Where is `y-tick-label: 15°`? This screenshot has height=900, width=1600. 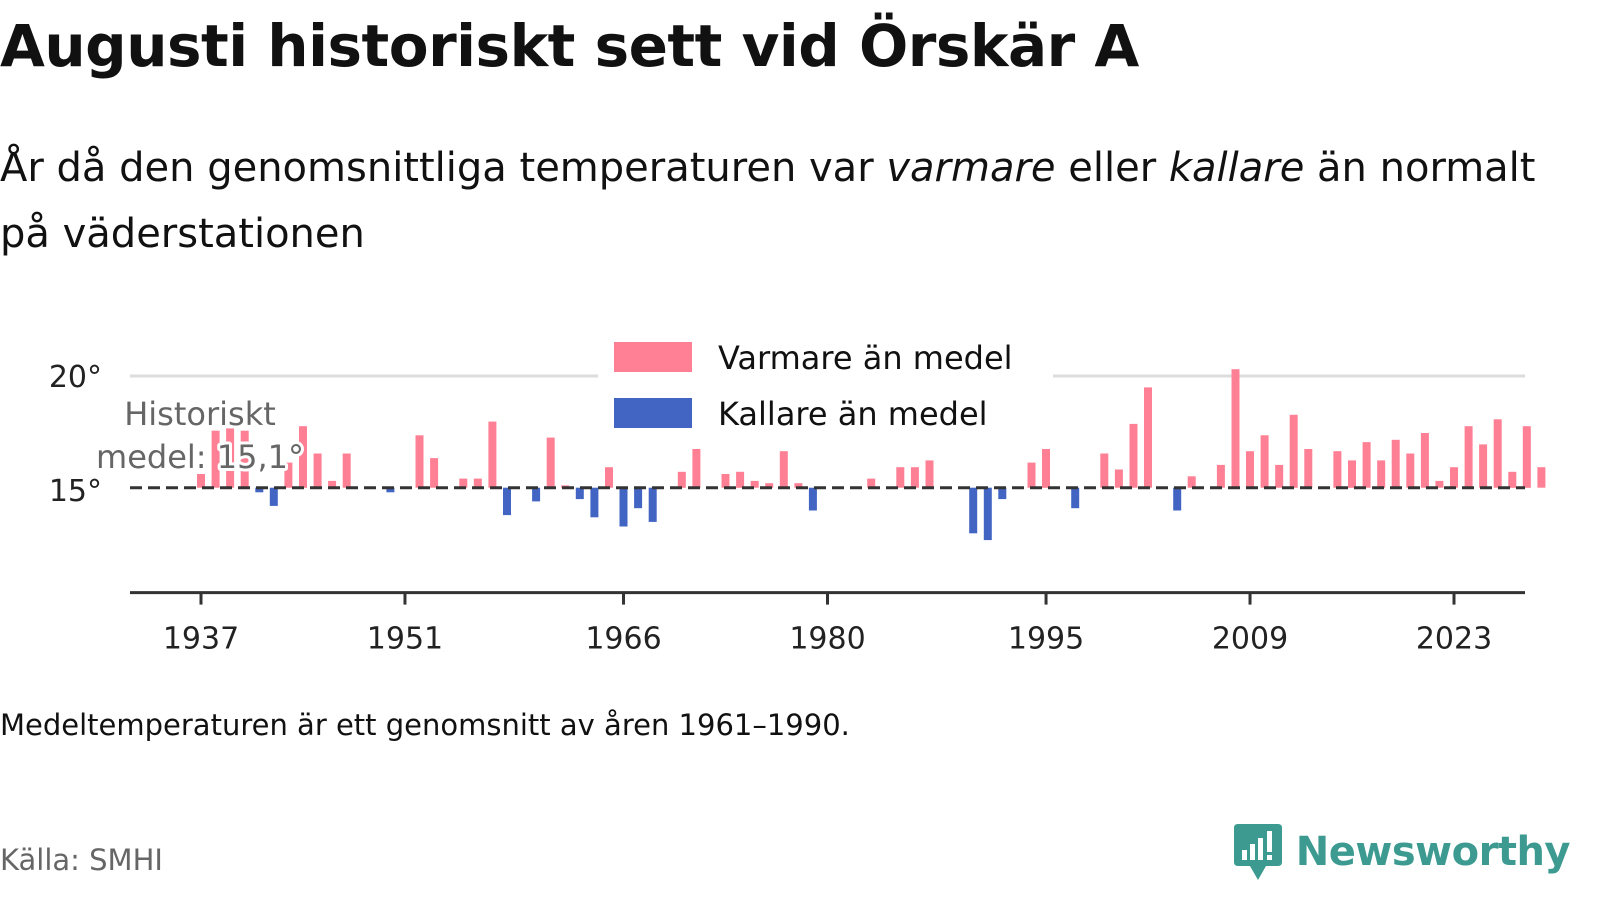 y-tick-label: 15° is located at coordinates (75, 491).